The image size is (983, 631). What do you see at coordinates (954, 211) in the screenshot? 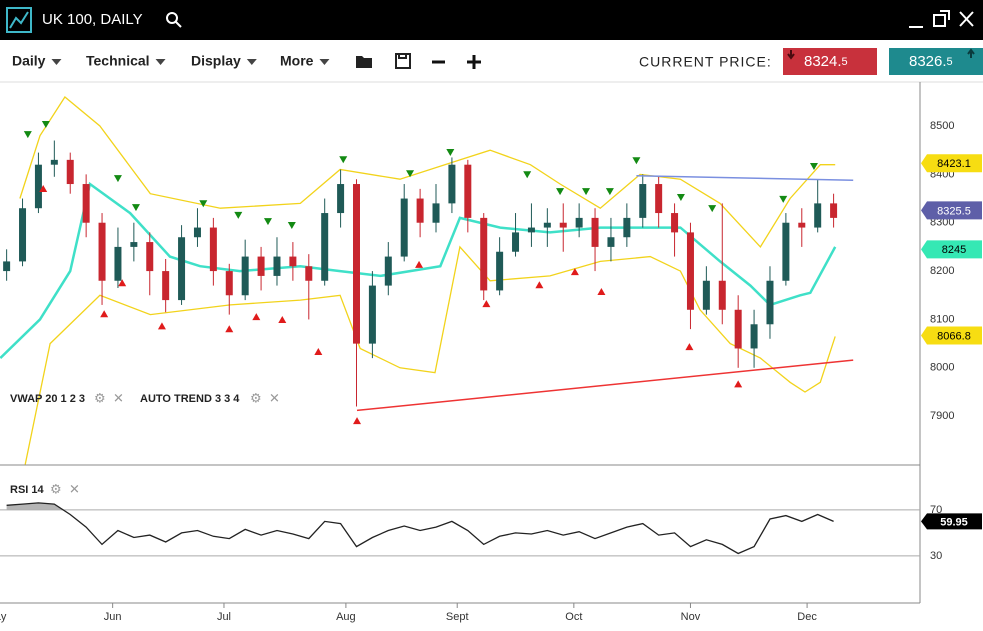
I see `price-badge-label: 8325.5` at bounding box center [954, 211].